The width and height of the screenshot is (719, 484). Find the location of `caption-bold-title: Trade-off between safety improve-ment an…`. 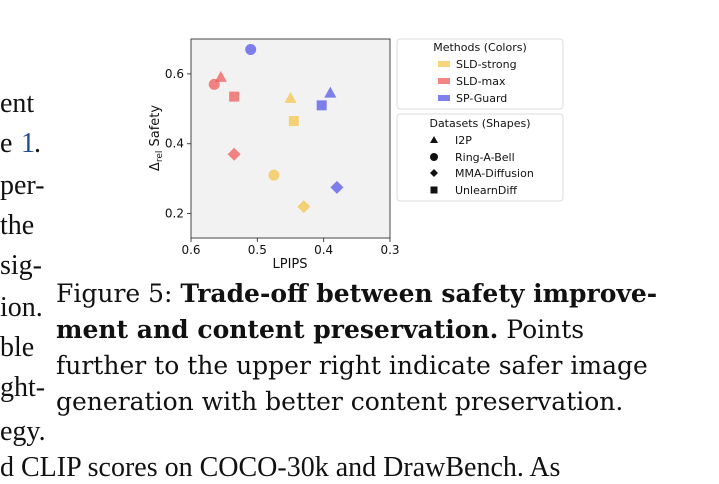

caption-bold-title: Trade-off between safety improve-ment an… is located at coordinates (357, 311).